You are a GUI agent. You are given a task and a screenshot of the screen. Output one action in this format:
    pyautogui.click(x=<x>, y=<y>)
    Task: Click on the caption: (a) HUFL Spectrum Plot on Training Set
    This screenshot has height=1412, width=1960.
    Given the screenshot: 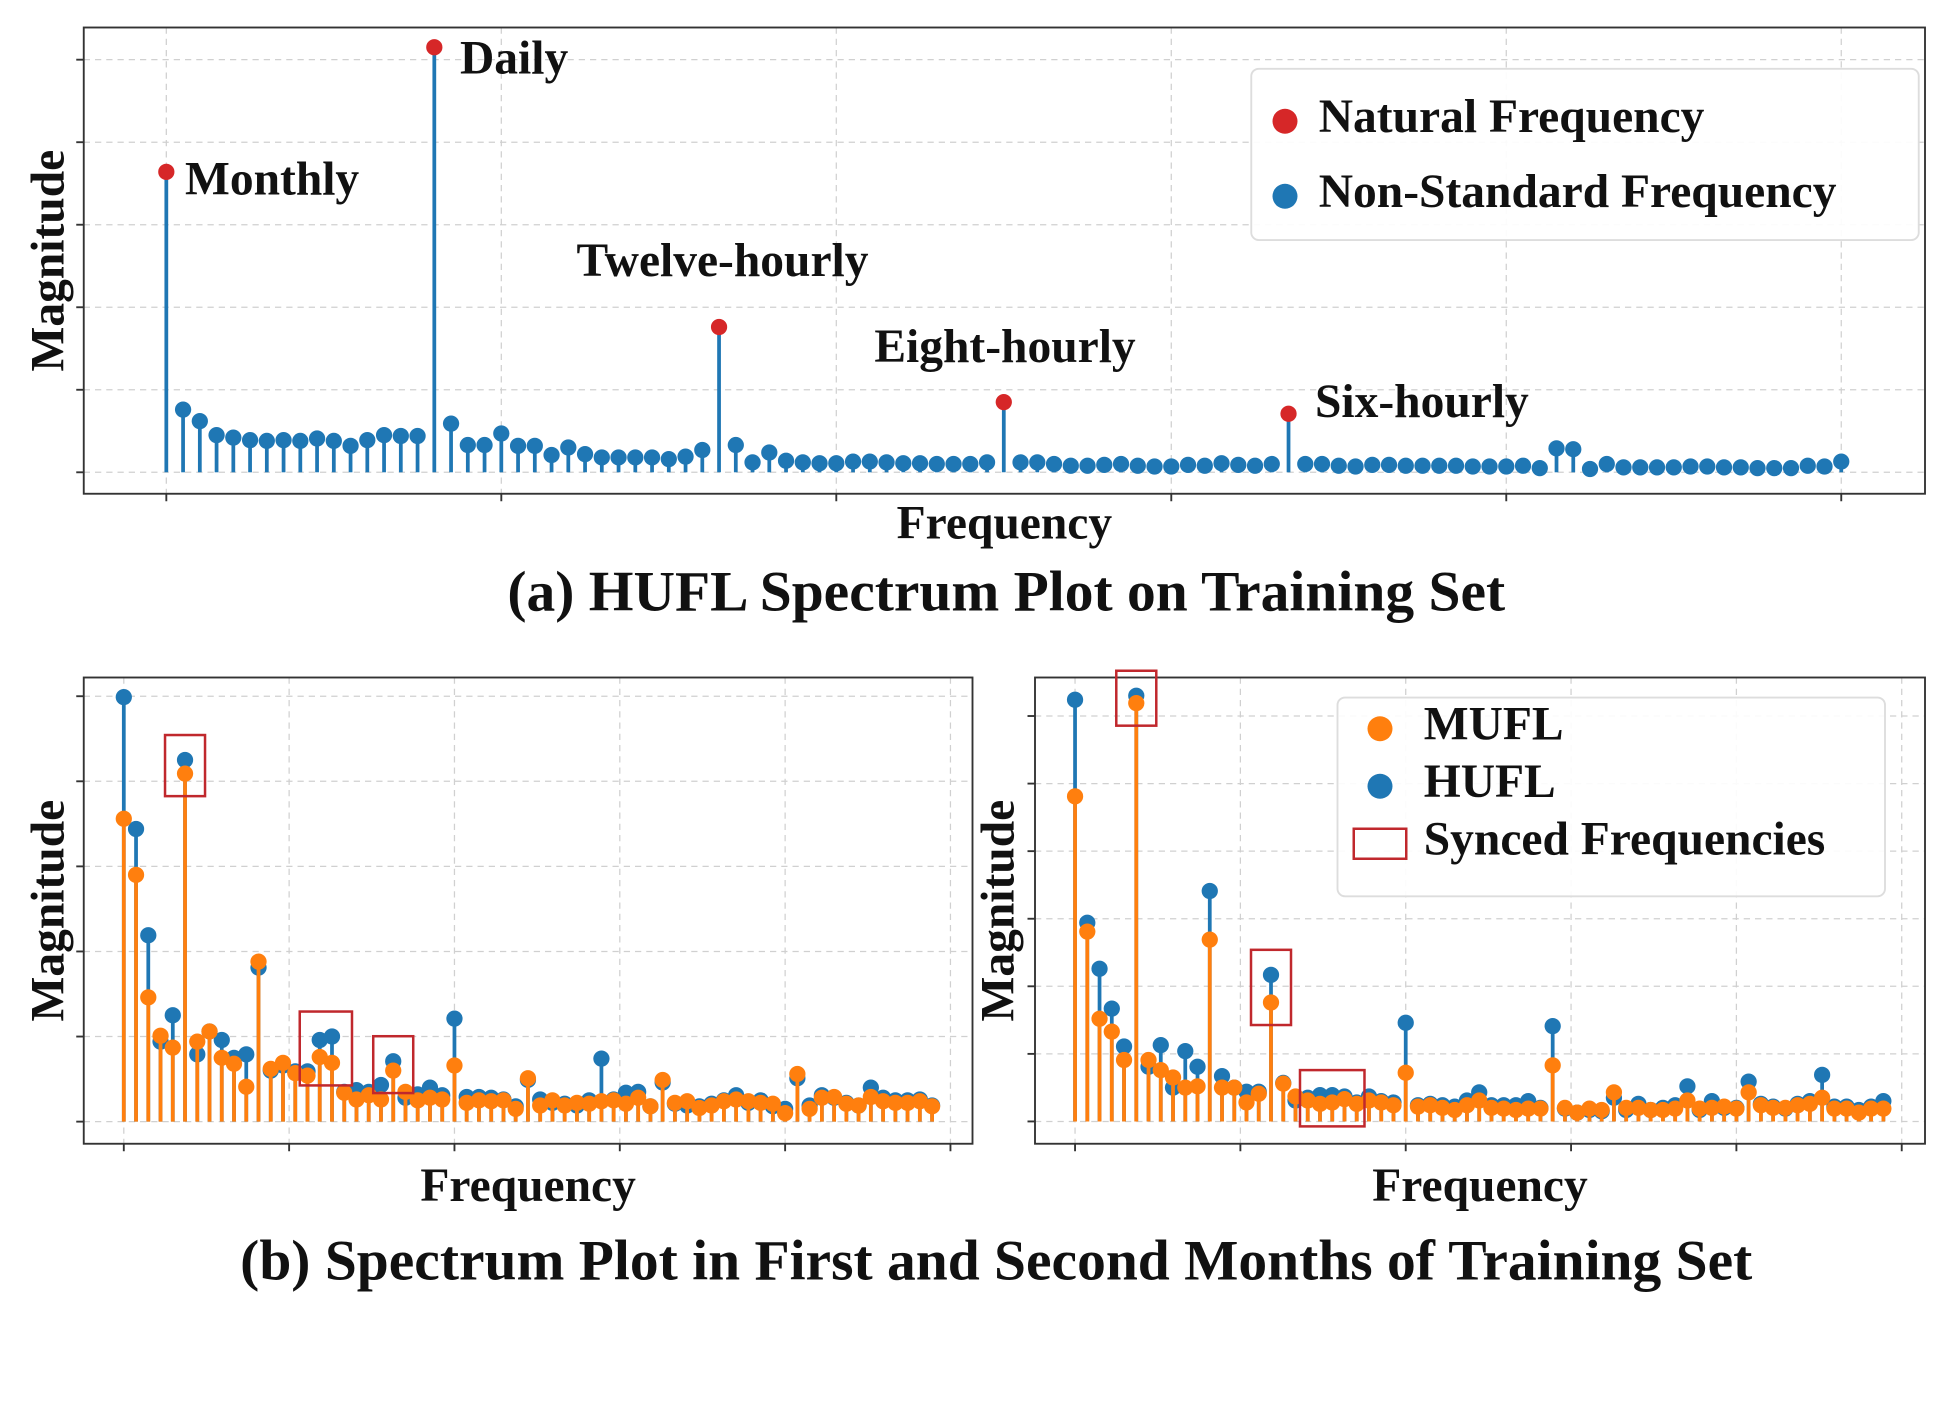 What is the action you would take?
    pyautogui.click(x=1006, y=592)
    